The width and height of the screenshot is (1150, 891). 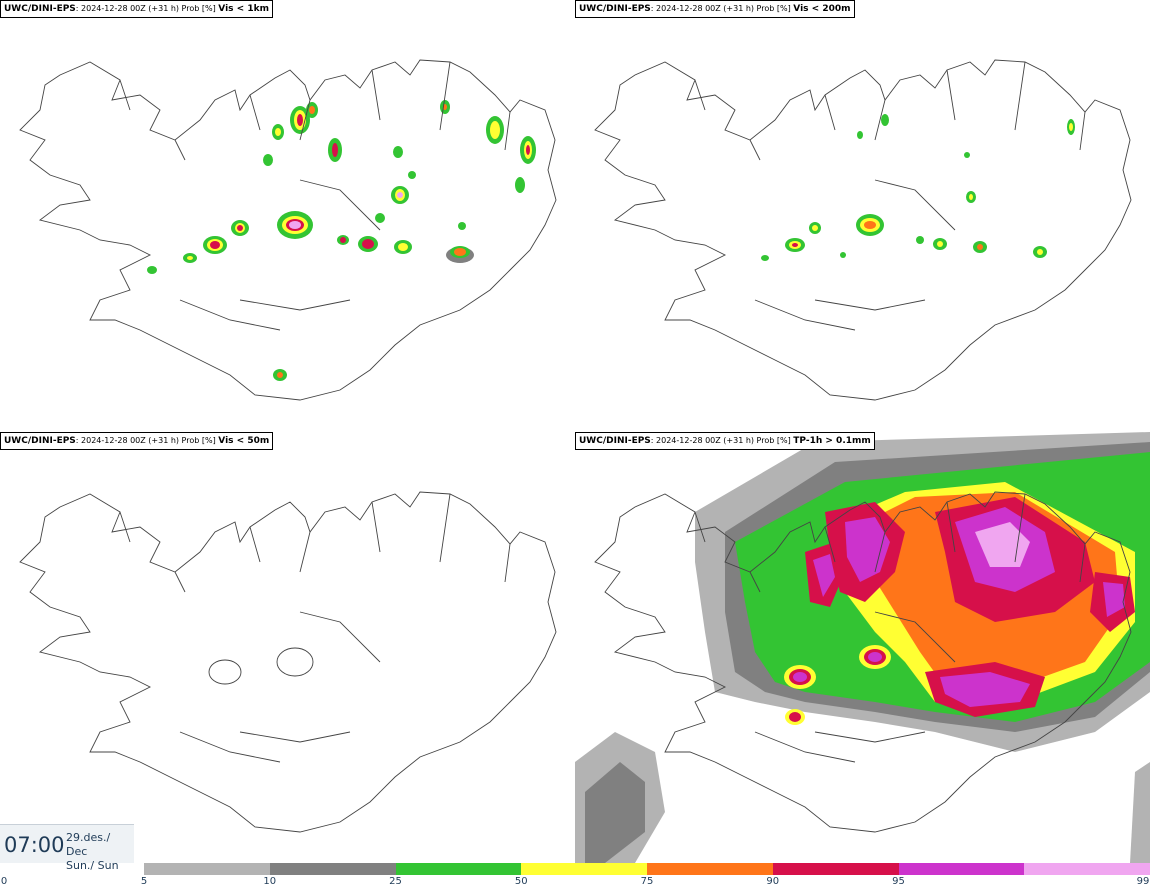 What do you see at coordinates (575, 883) in the screenshot?
I see `colorbar-ticks: 0 5 10 25 50 75 90 95 99` at bounding box center [575, 883].